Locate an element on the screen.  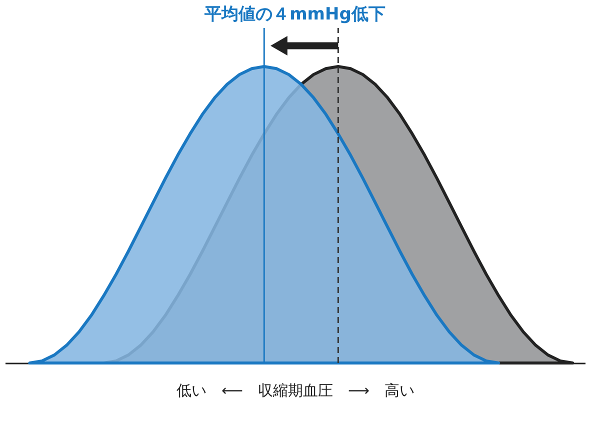
chart-title: 平均値の４mmHg低下 is located at coordinates (295, 14).